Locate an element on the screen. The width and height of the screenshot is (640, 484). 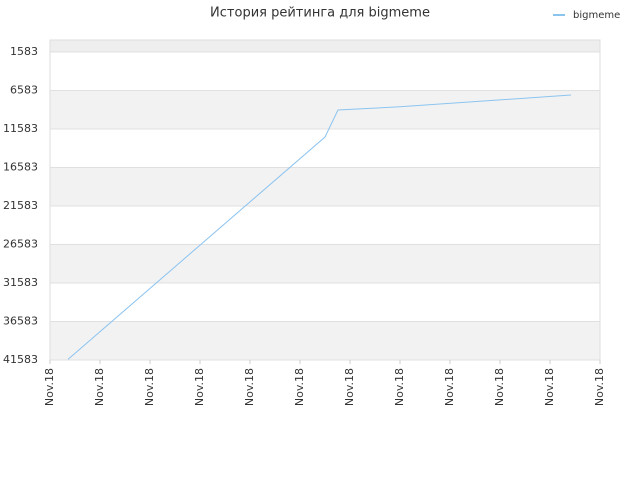
y-tick-label: 16583 is located at coordinates (20, 166).